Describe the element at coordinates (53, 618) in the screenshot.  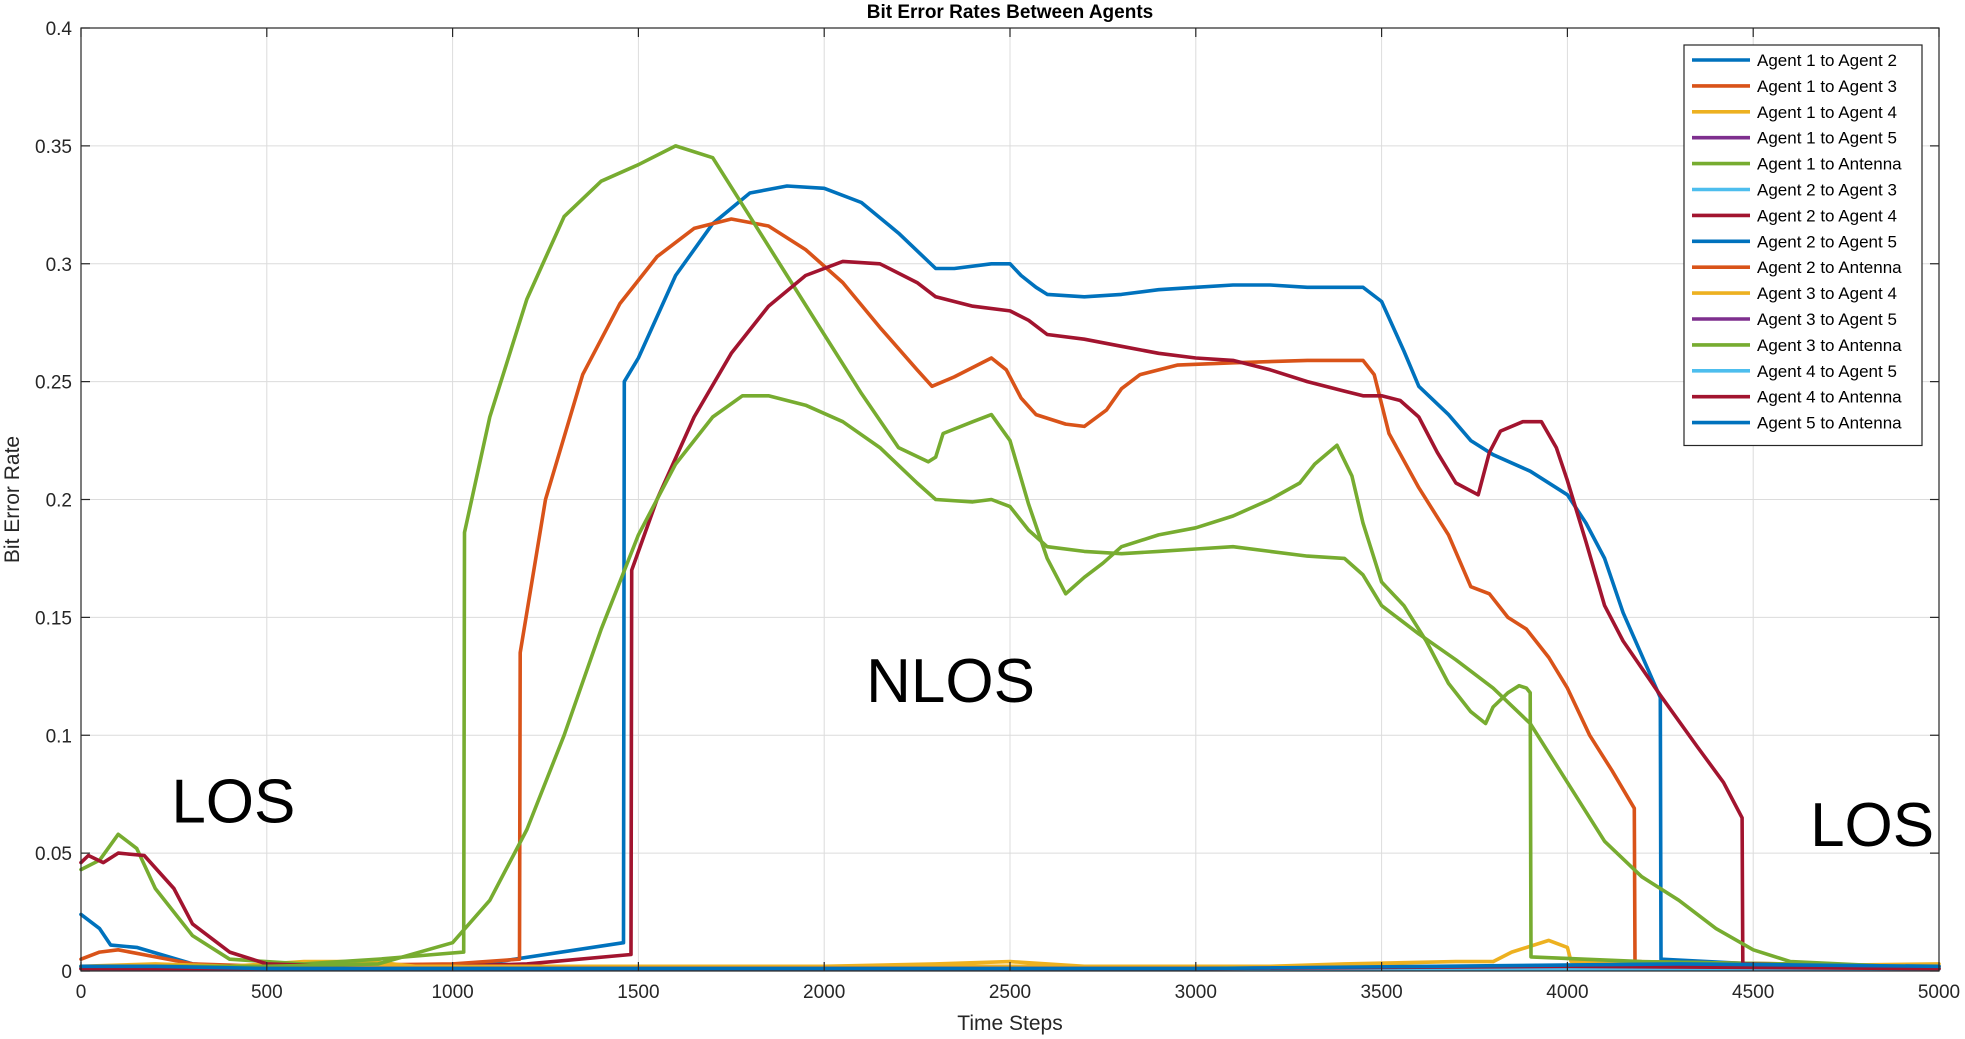
I see `y-tick-label: 0.15` at that location.